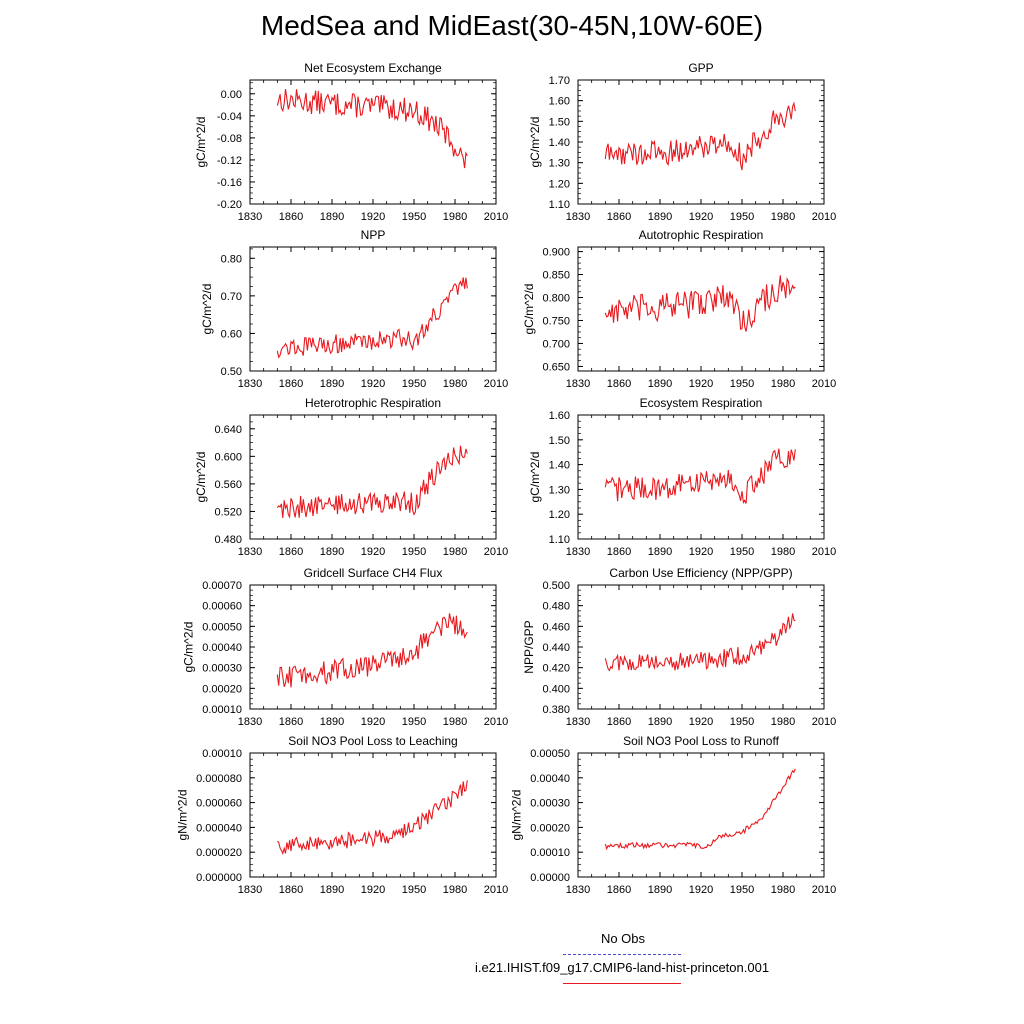  What do you see at coordinates (701, 741) in the screenshot?
I see `panel-title: Soil NO3 Pool Loss to Runoff` at bounding box center [701, 741].